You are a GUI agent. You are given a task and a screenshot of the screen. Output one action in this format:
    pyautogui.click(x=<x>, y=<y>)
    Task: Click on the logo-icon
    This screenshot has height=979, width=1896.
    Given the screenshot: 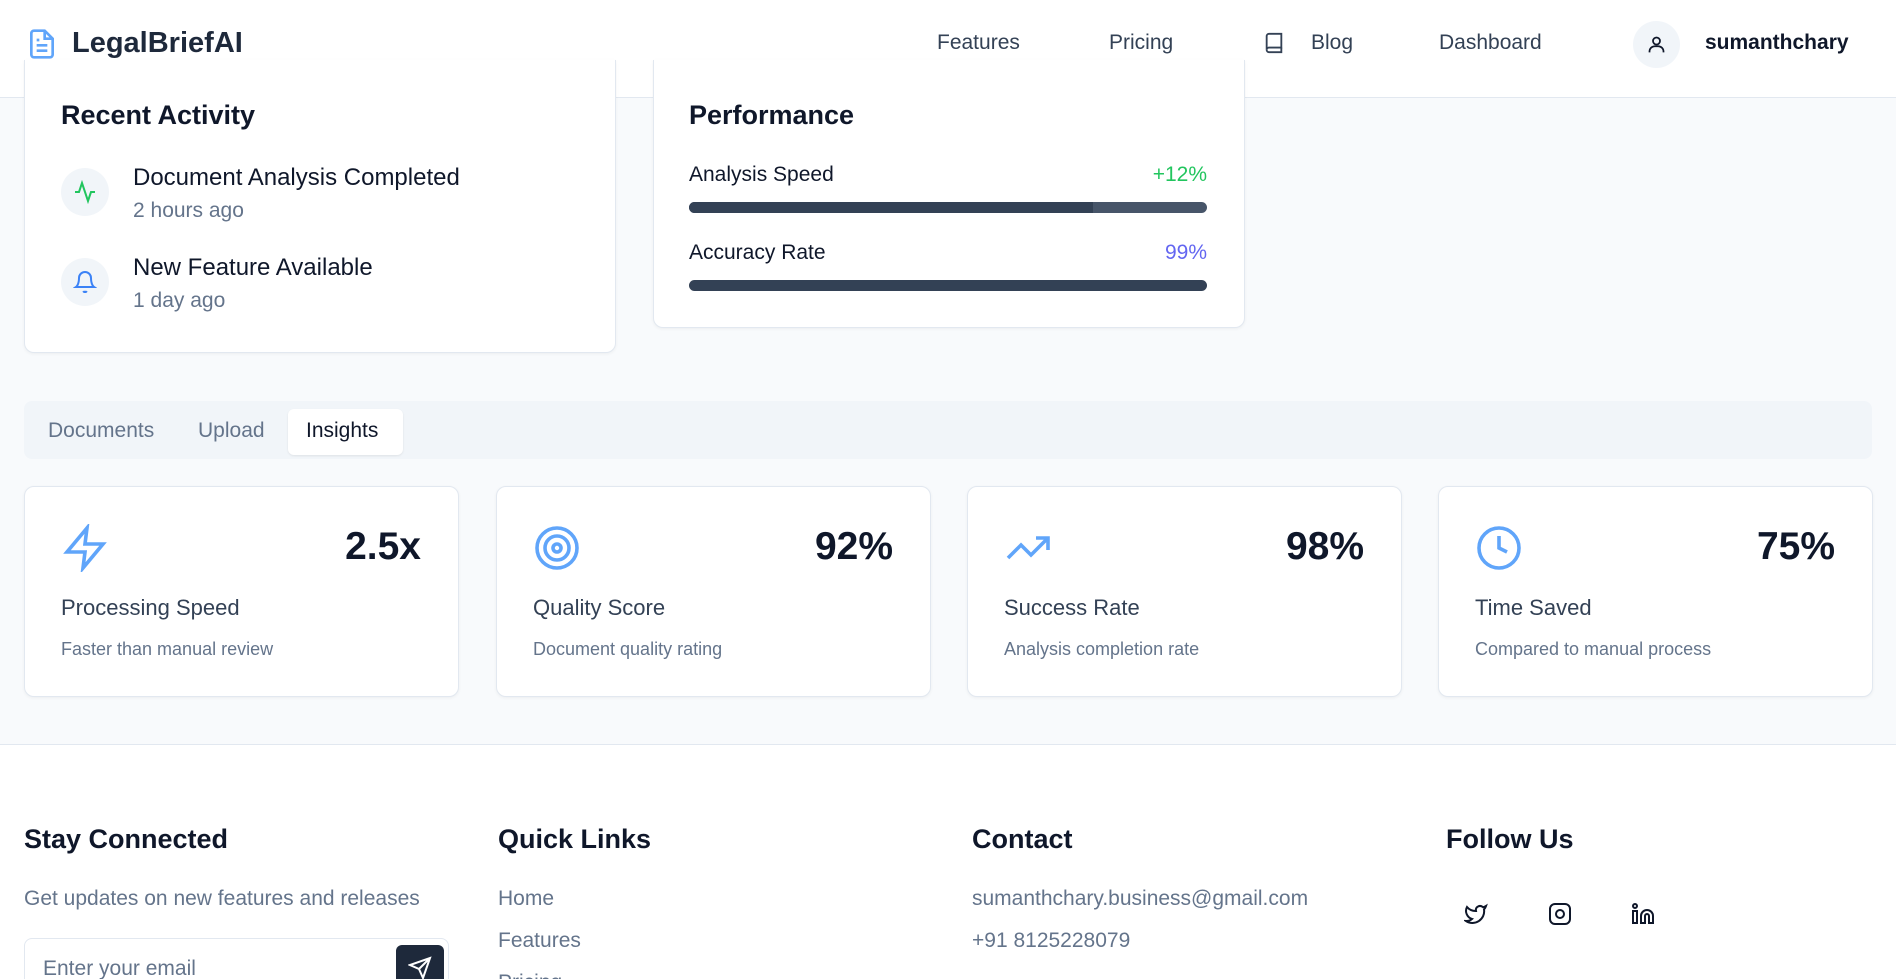 What is the action you would take?
    pyautogui.click(x=42, y=44)
    